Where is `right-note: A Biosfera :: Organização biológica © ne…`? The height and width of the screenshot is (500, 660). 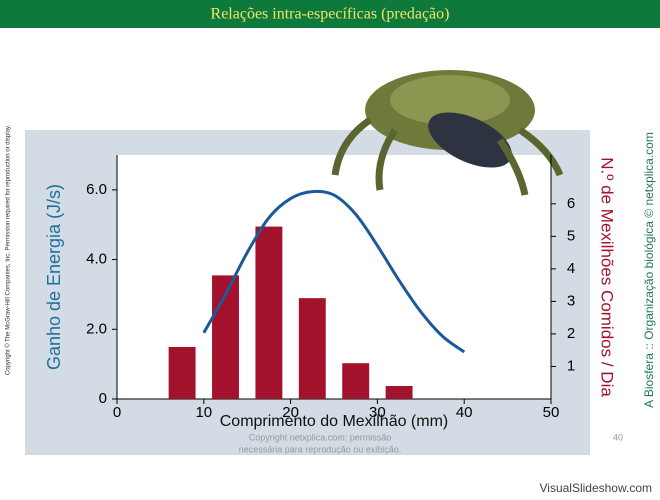
right-note: A Biosfera :: Organização biológica © ne… is located at coordinates (649, 270).